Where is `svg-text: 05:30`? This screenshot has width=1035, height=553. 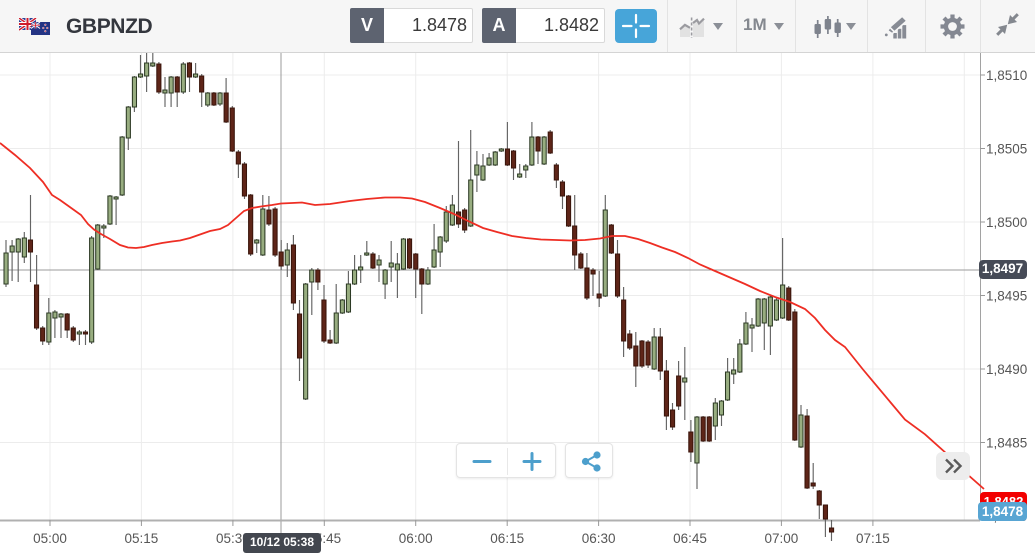
svg-text: 05:30 is located at coordinates (233, 538).